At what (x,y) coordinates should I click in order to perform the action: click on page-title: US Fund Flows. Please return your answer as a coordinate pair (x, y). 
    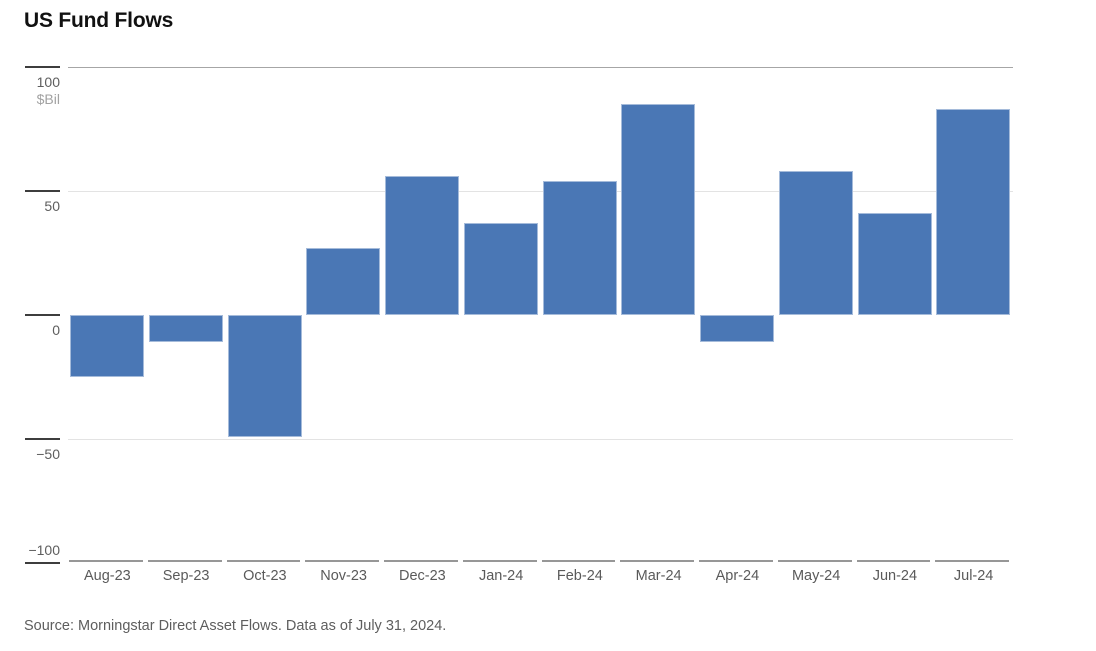
    Looking at the image, I should click on (99, 20).